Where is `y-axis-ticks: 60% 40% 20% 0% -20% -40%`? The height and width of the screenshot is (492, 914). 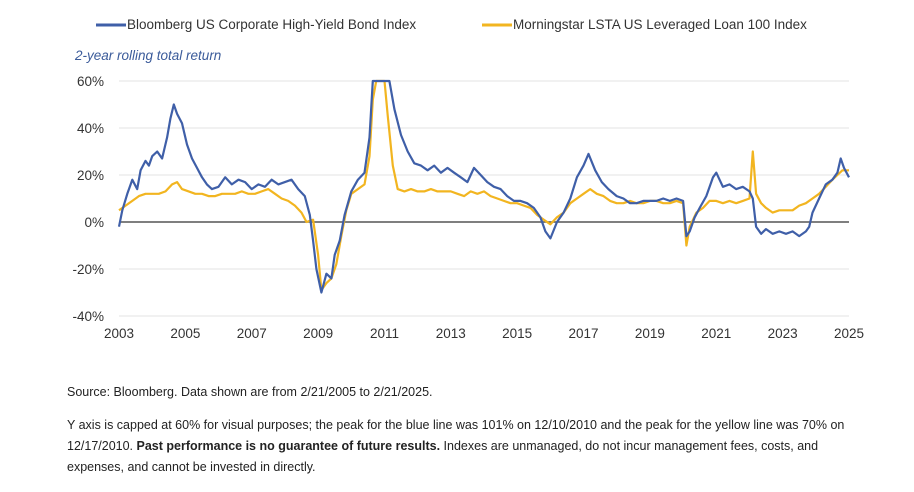 y-axis-ticks: 60% 40% 20% 0% -20% -40% is located at coordinates (88, 199).